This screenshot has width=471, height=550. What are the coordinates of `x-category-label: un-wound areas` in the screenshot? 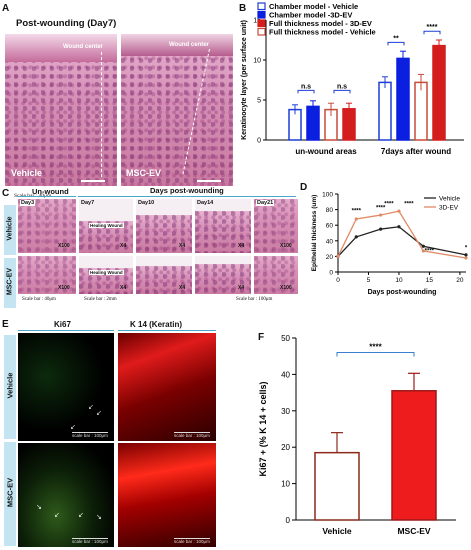 It's located at (326, 151).